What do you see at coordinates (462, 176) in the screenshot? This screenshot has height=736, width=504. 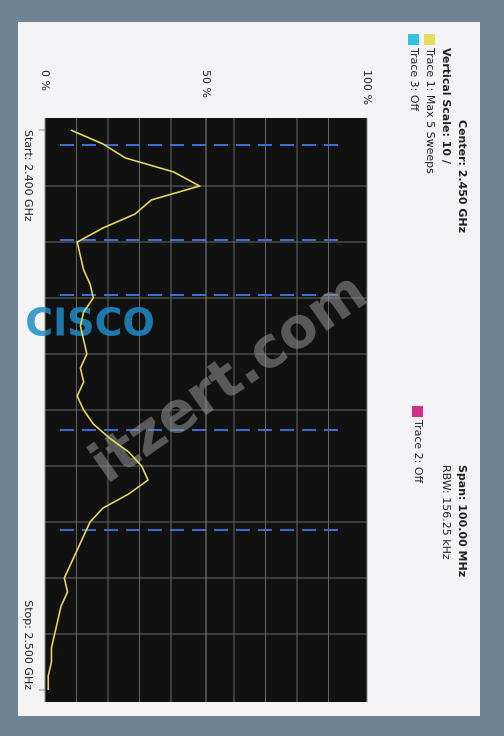 I see `center-label: Center: 2.450 GHz` at bounding box center [462, 176].